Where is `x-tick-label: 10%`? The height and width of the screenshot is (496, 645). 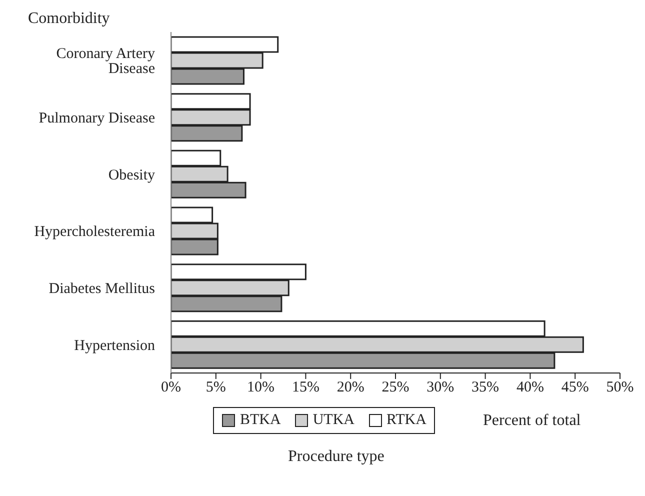 x-tick-label: 10% is located at coordinates (261, 388).